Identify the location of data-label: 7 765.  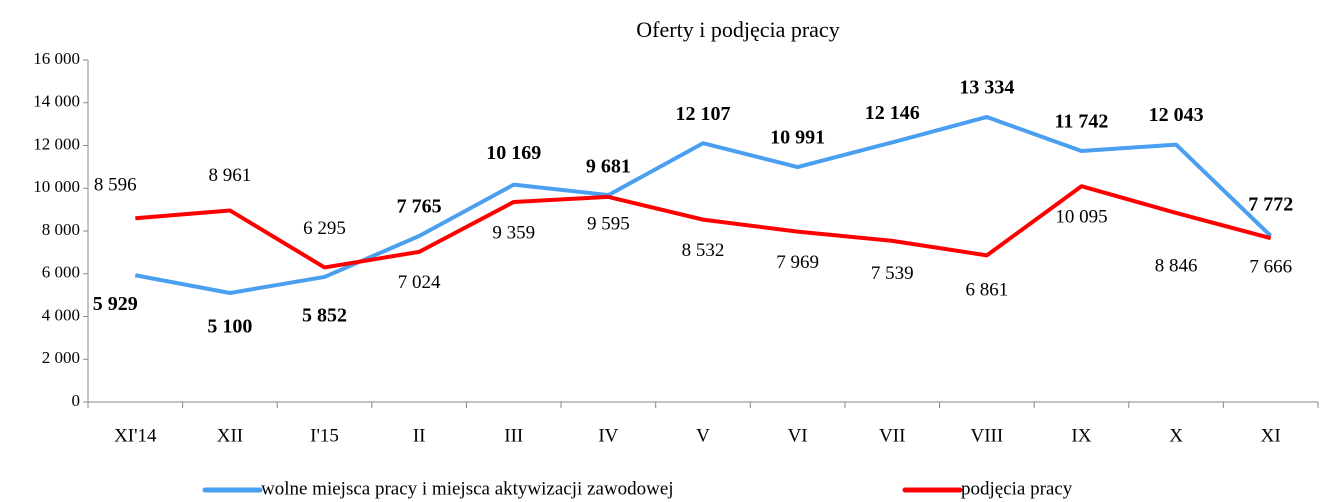
(419, 207).